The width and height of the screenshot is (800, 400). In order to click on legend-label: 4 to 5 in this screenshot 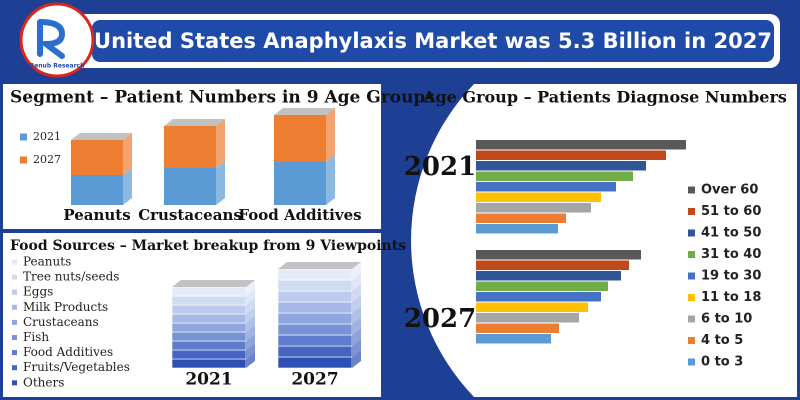, I will do `click(722, 340)`.